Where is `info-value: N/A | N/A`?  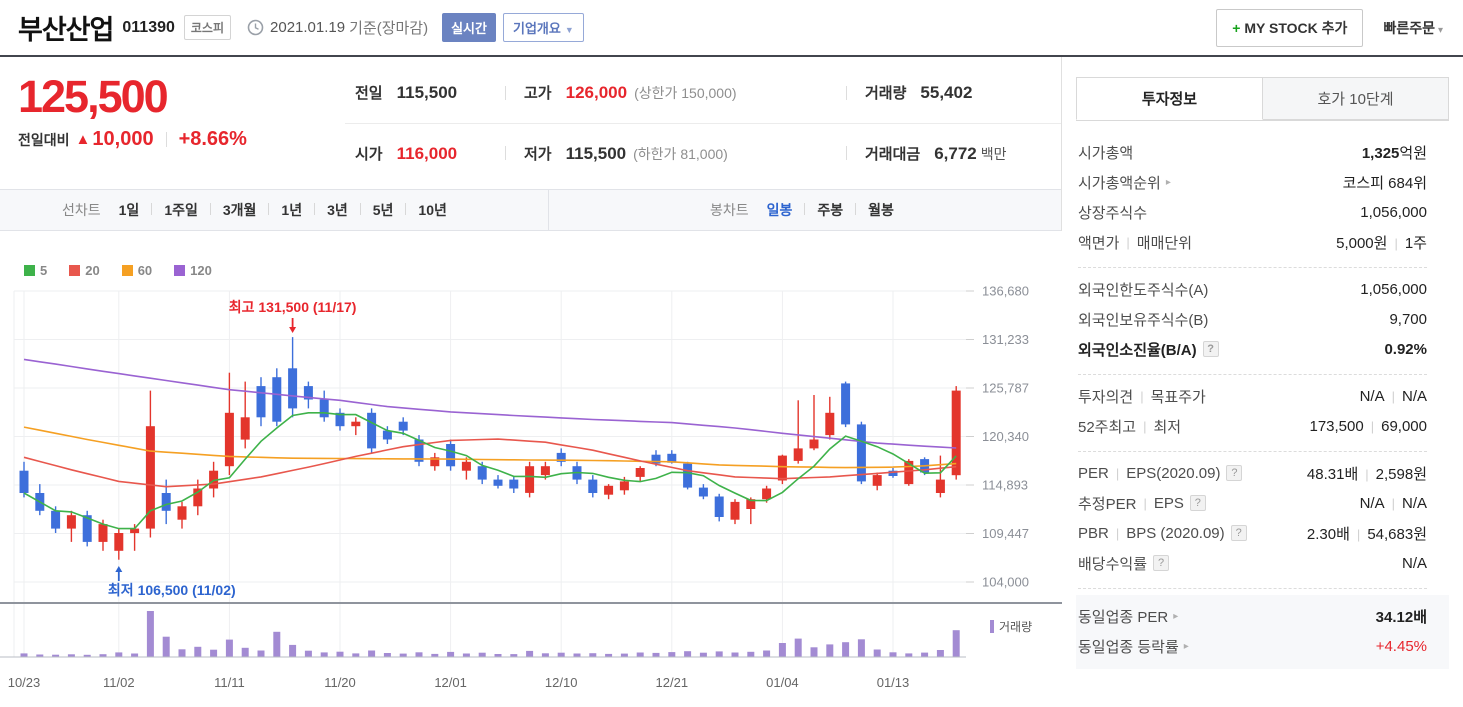 info-value: N/A | N/A is located at coordinates (1393, 396).